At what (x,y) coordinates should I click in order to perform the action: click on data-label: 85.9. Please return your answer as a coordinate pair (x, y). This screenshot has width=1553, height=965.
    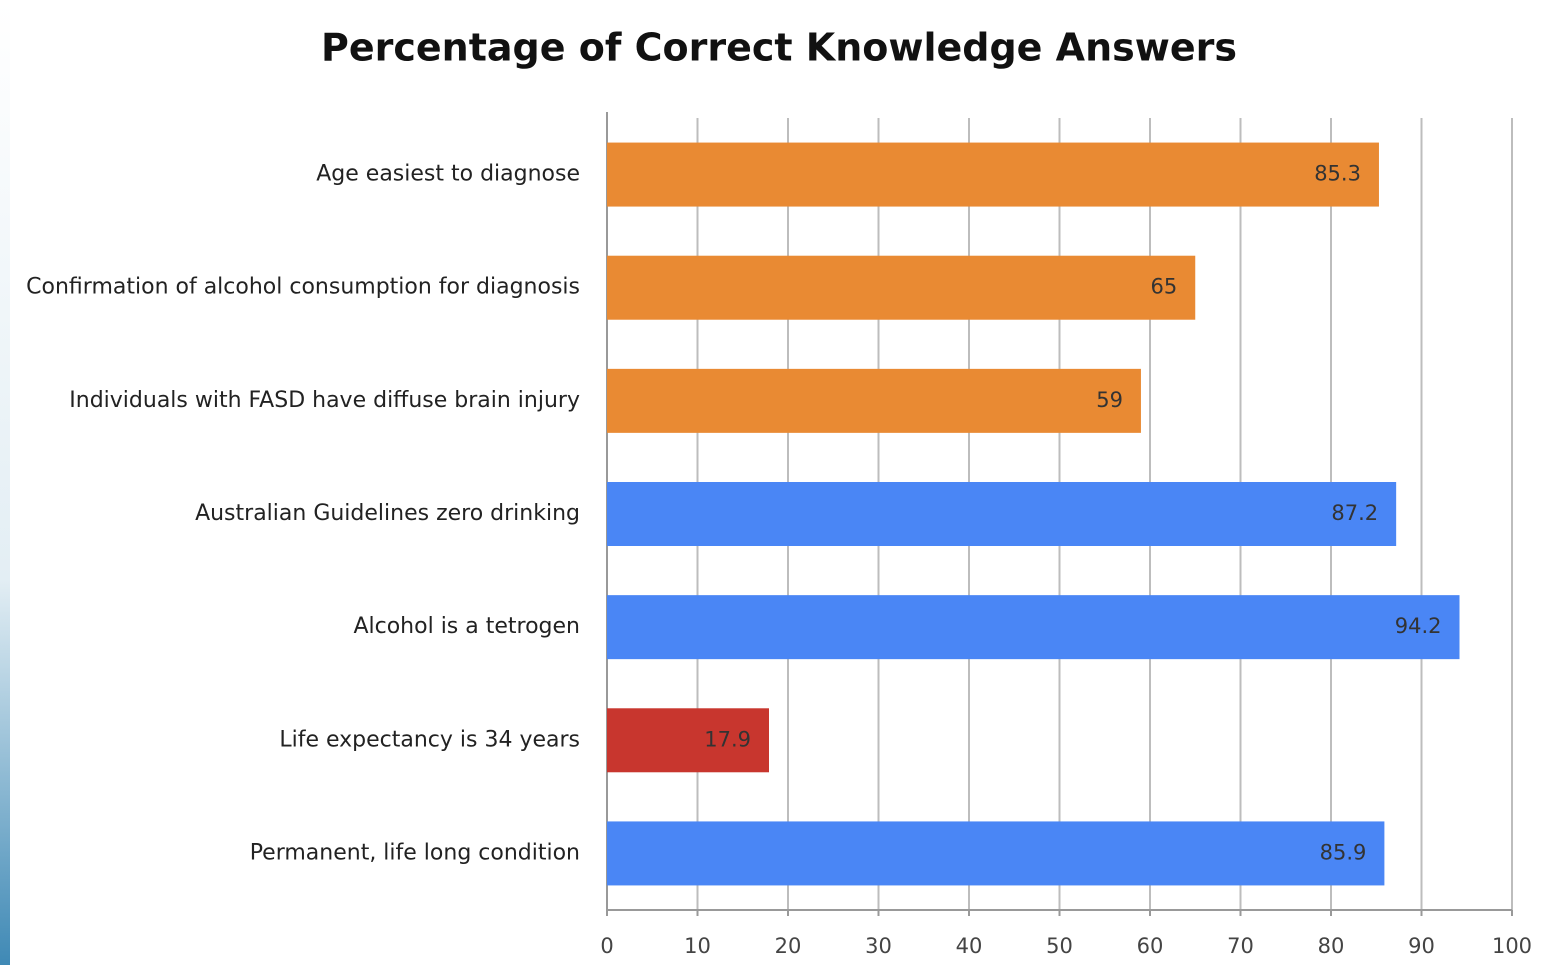
    Looking at the image, I should click on (1343, 852).